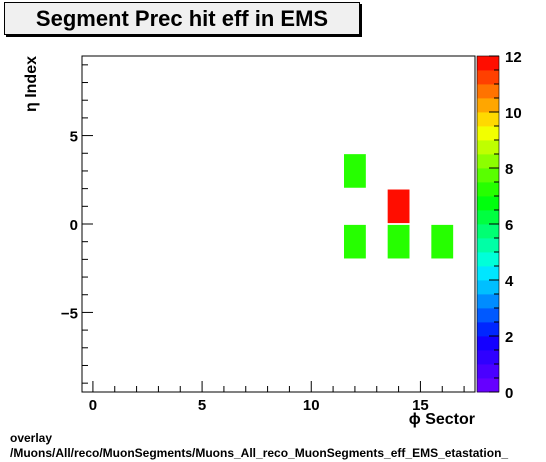  Describe the element at coordinates (509, 225) in the screenshot. I see `colorbar-tick-label: 6` at that location.